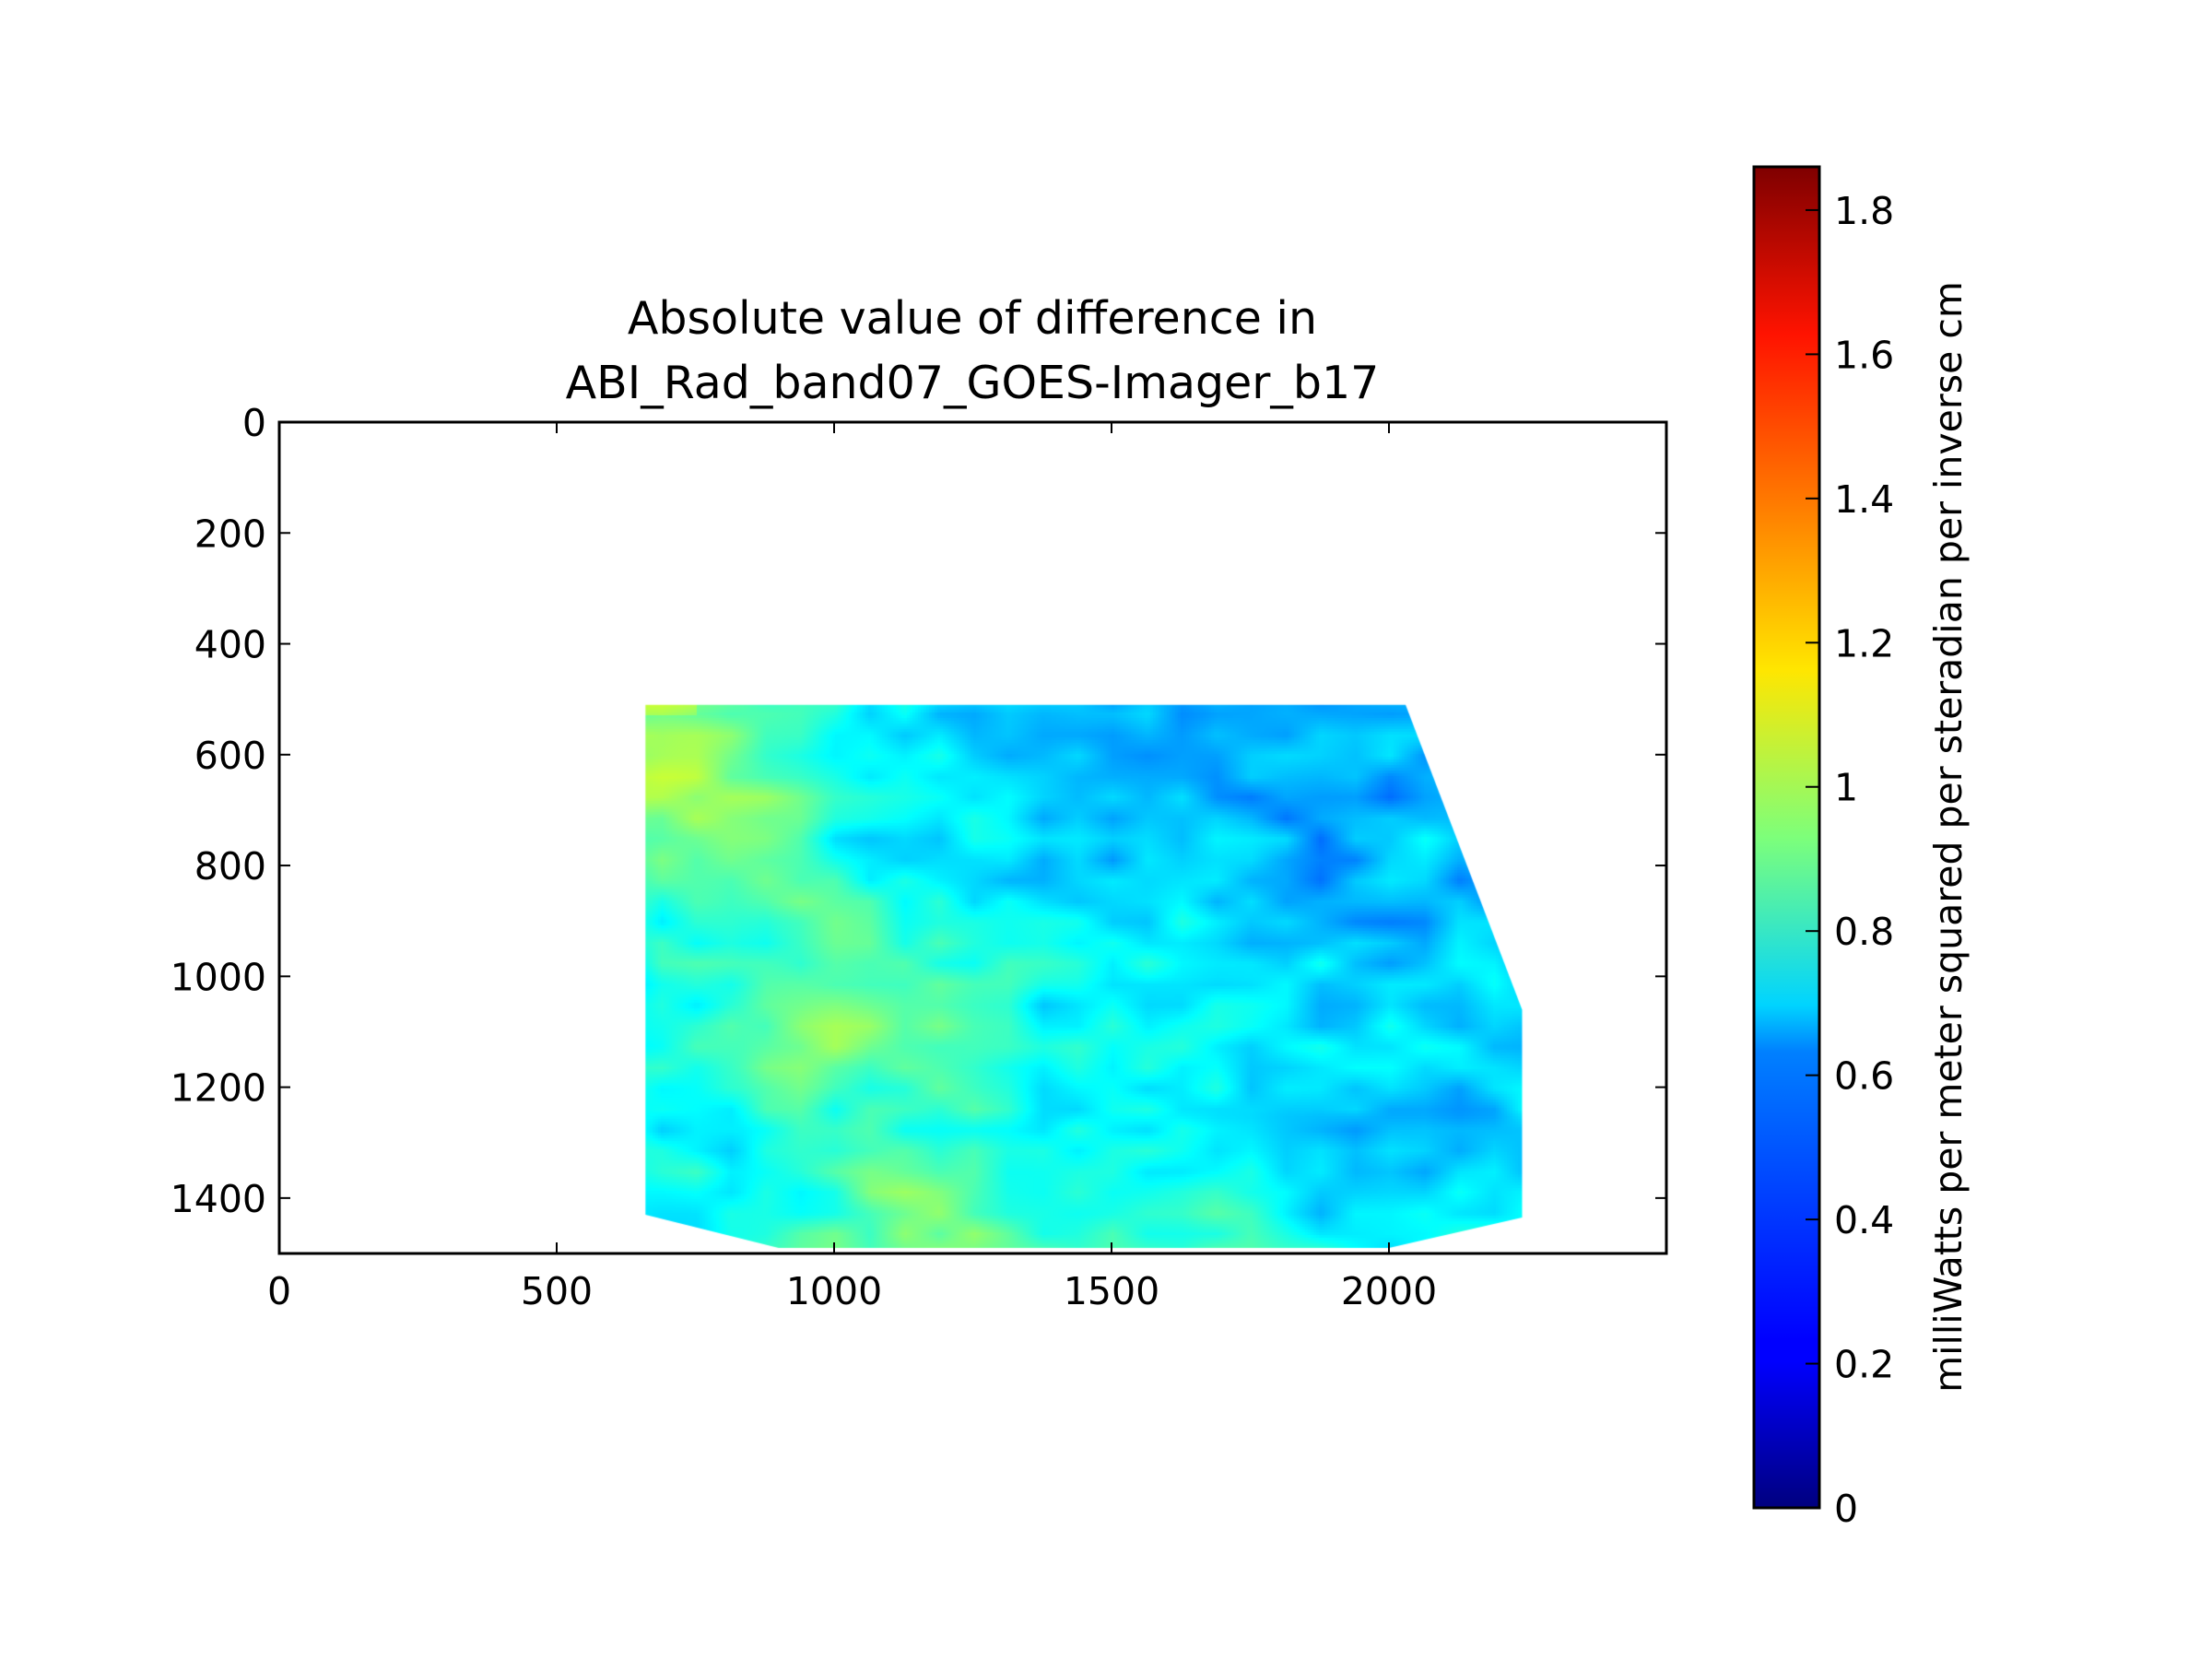 The width and height of the screenshot is (2212, 1659). Describe the element at coordinates (1111, 1291) in the screenshot. I see `x-tick-label: 1500` at that location.